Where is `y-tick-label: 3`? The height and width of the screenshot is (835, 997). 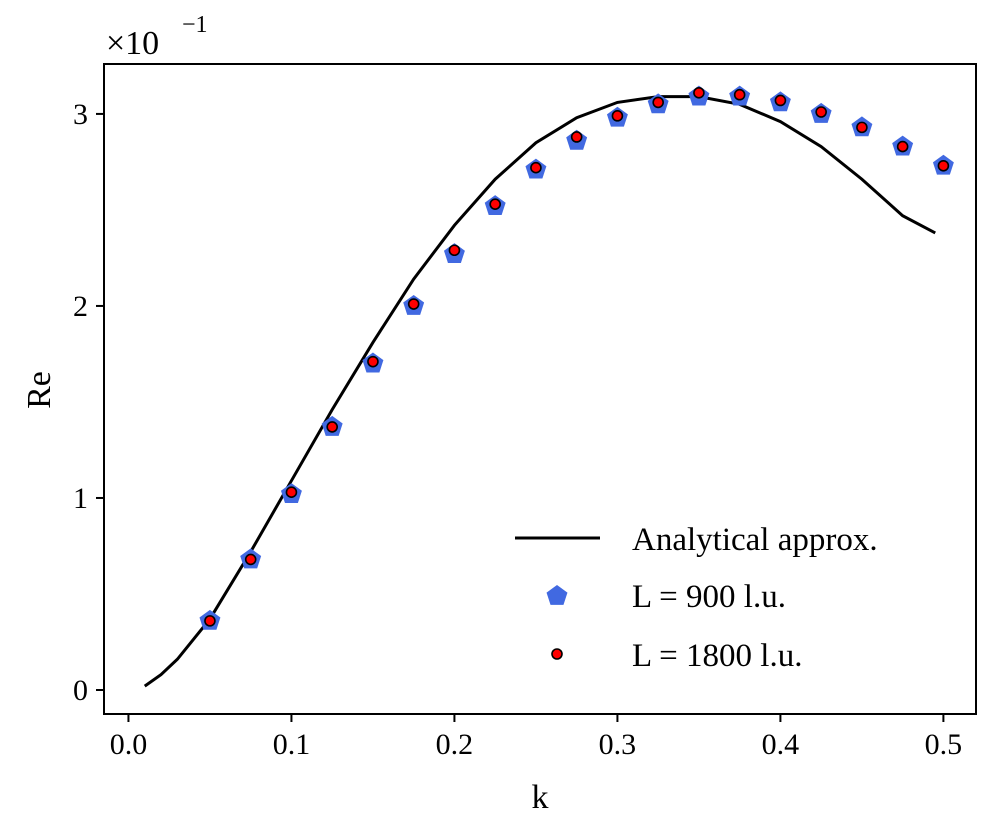
y-tick-label: 3 is located at coordinates (80, 114).